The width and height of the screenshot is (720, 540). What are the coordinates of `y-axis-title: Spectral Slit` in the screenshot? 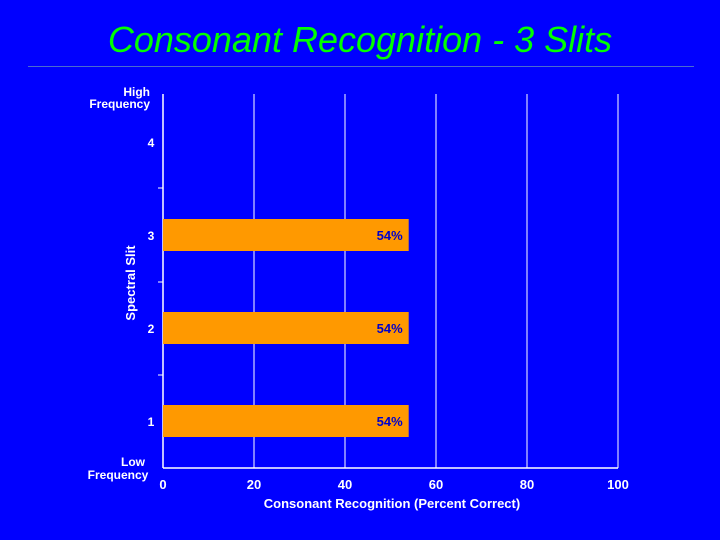 It's located at (130, 283).